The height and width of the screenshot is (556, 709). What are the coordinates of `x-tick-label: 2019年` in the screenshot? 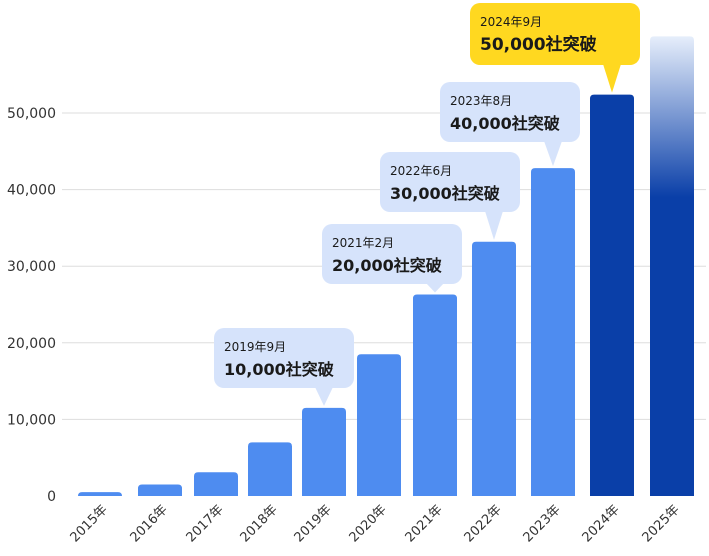 It's located at (313, 523).